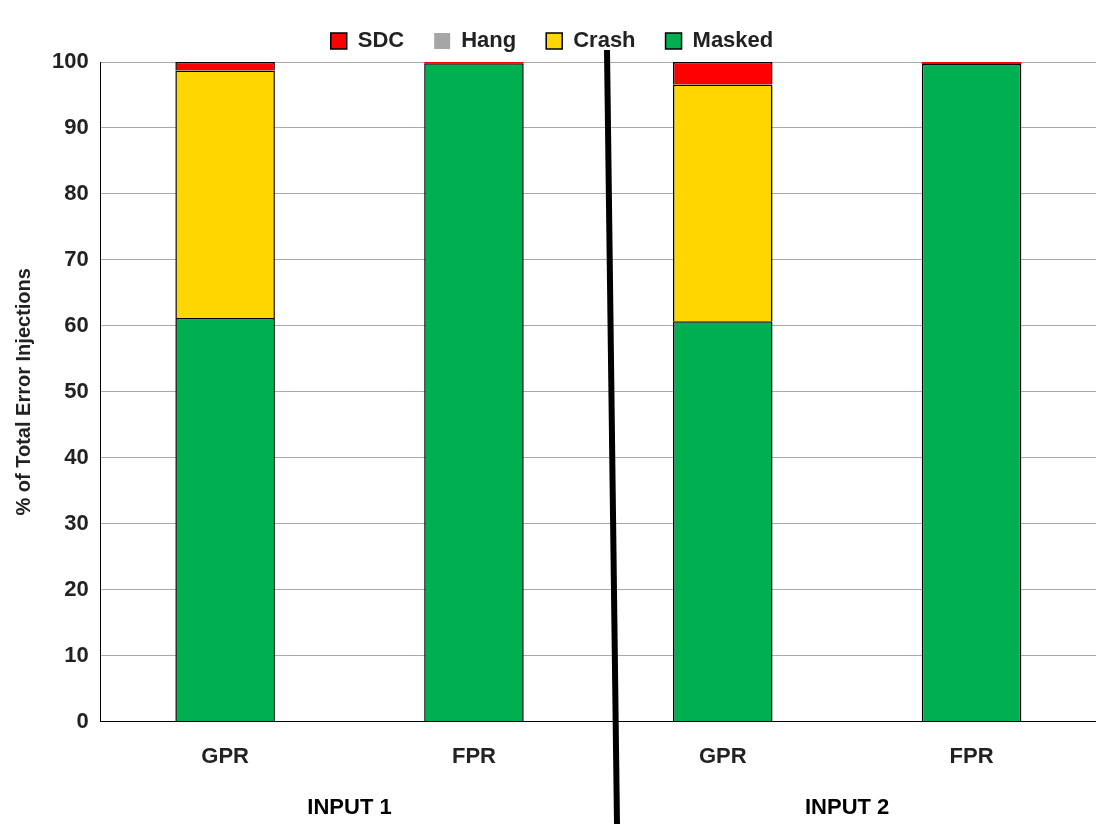 The image size is (1096, 828). Describe the element at coordinates (733, 40) in the screenshot. I see `legend-label: Masked` at that location.